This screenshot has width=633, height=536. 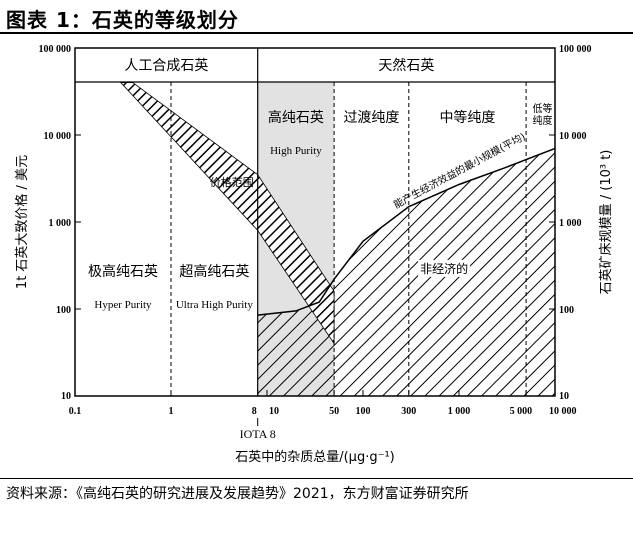 I want to click on source-divider, so click(x=316, y=478).